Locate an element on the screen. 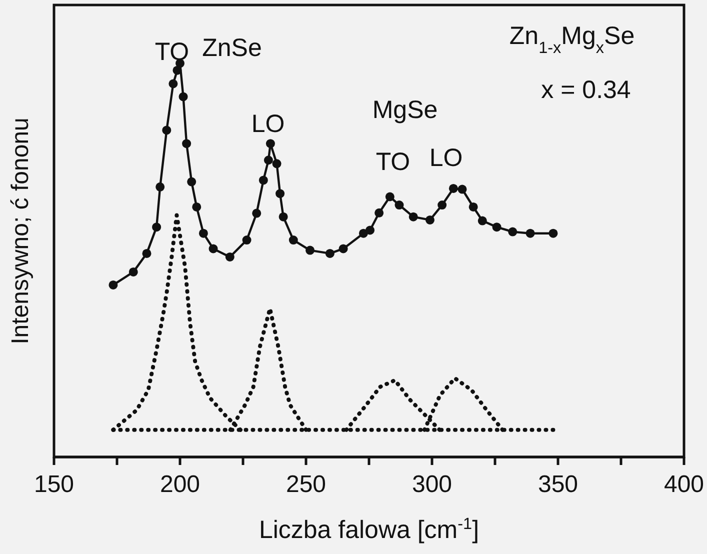 The height and width of the screenshot is (554, 707). x-tick-label: 400 is located at coordinates (684, 484).